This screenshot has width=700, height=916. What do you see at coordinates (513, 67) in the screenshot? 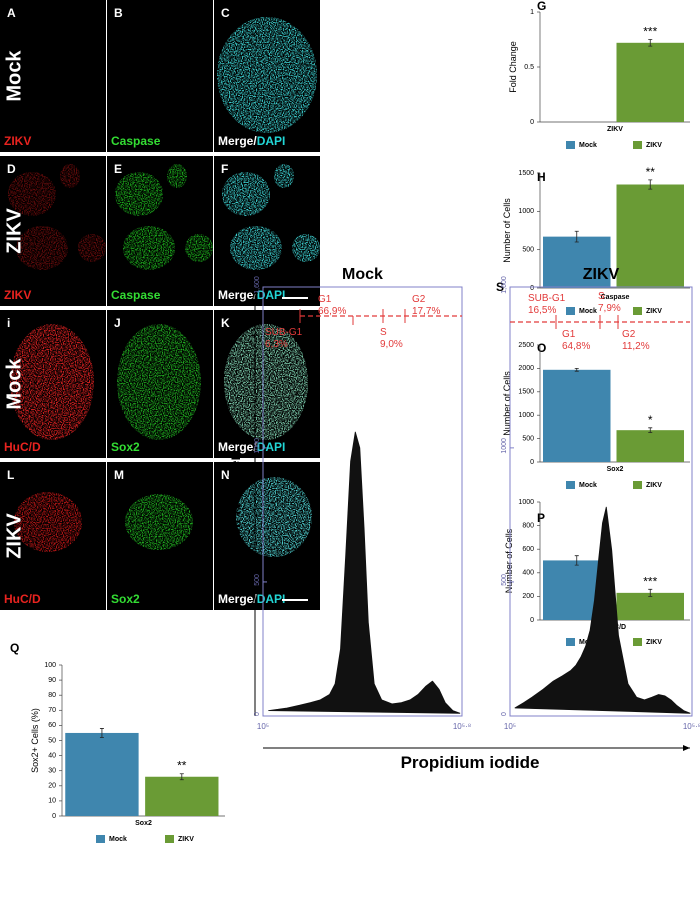
I see `y-axis-label: Fold Change` at bounding box center [513, 67].